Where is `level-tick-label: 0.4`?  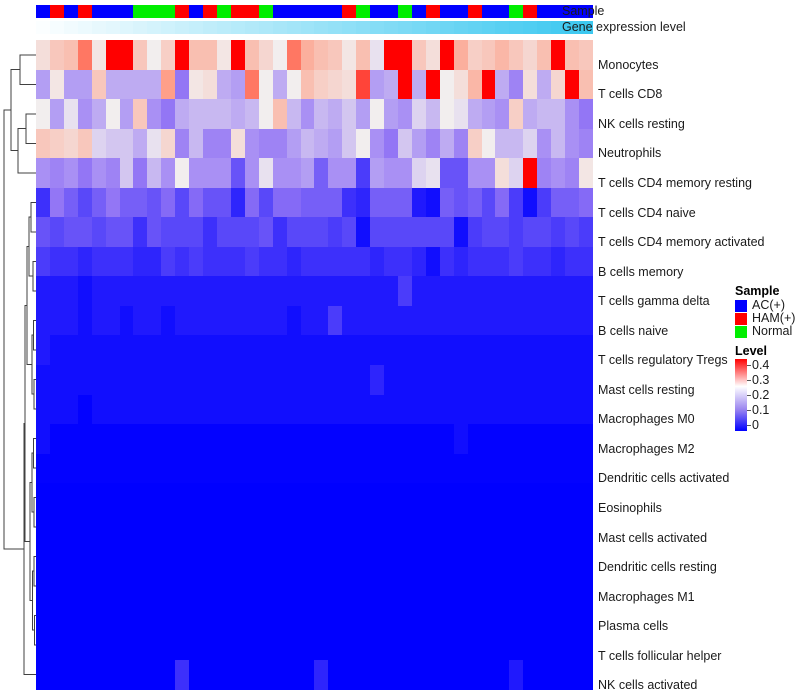 level-tick-label: 0.4 is located at coordinates (761, 364).